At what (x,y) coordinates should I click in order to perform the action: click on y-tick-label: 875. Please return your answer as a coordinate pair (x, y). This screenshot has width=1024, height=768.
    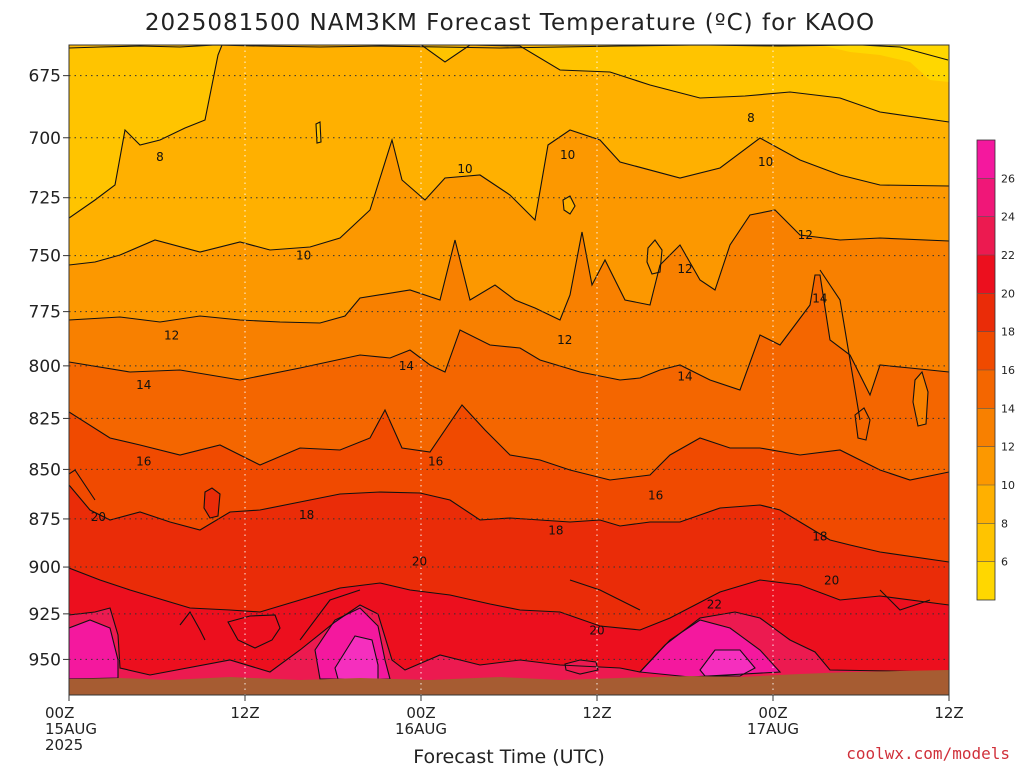
    Looking at the image, I should click on (45, 520).